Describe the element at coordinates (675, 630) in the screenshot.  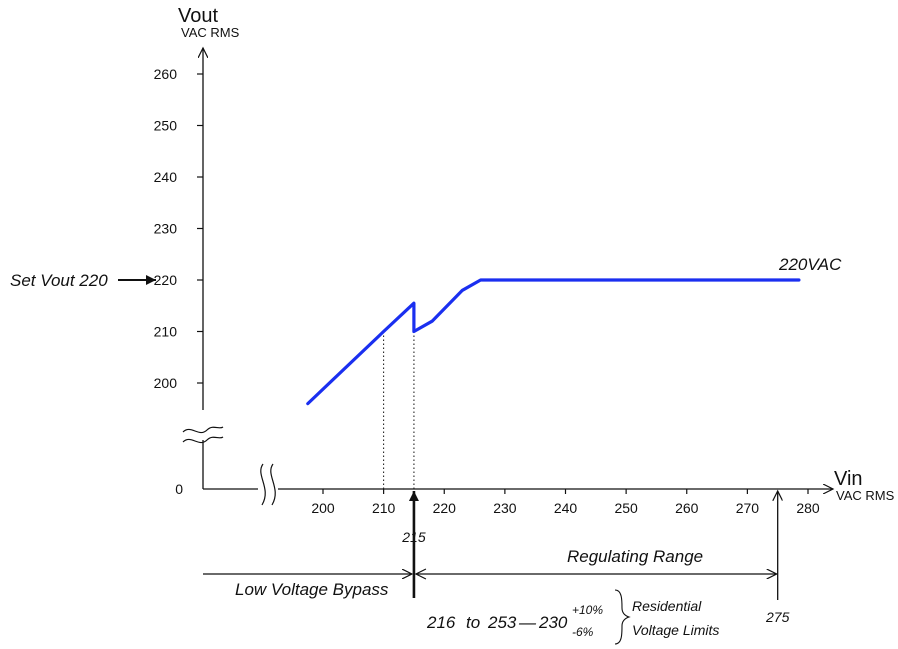
I see `voltage-limits-label-line2: Voltage Limits` at that location.